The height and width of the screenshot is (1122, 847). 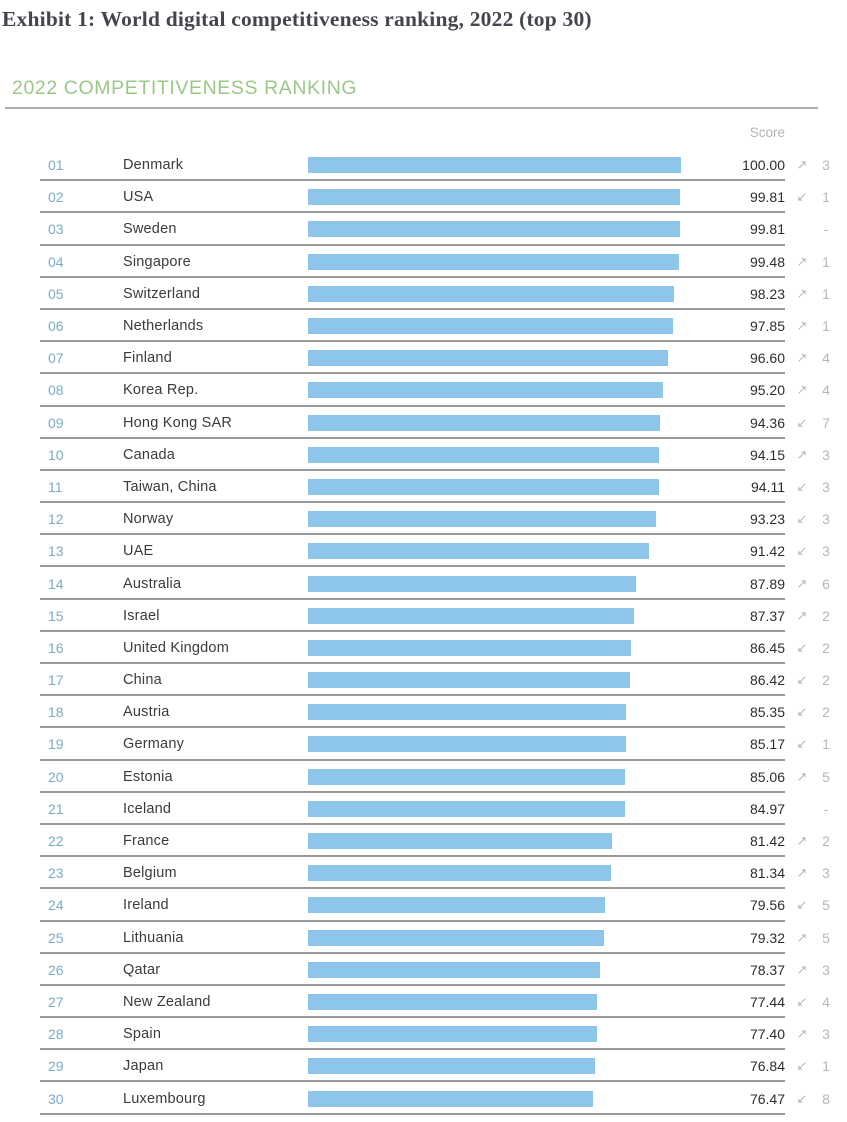 What do you see at coordinates (150, 229) in the screenshot?
I see `country-label: Sweden` at bounding box center [150, 229].